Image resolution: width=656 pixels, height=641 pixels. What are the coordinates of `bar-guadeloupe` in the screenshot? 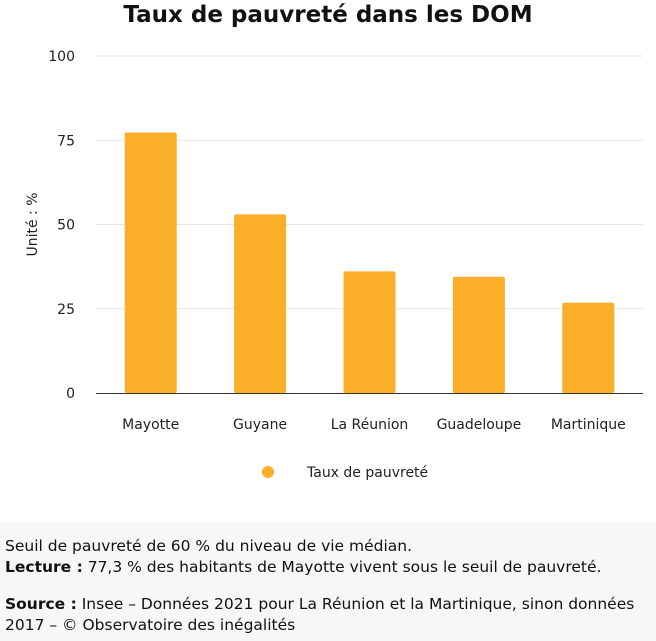 It's located at (478, 334).